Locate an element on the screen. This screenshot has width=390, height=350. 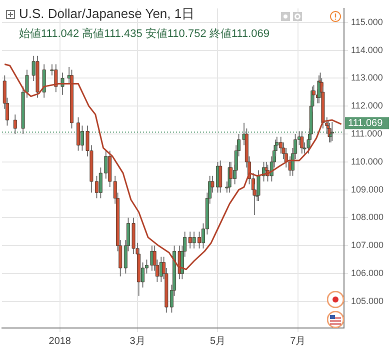
y-tick-label: 110.000 is located at coordinates (367, 161).